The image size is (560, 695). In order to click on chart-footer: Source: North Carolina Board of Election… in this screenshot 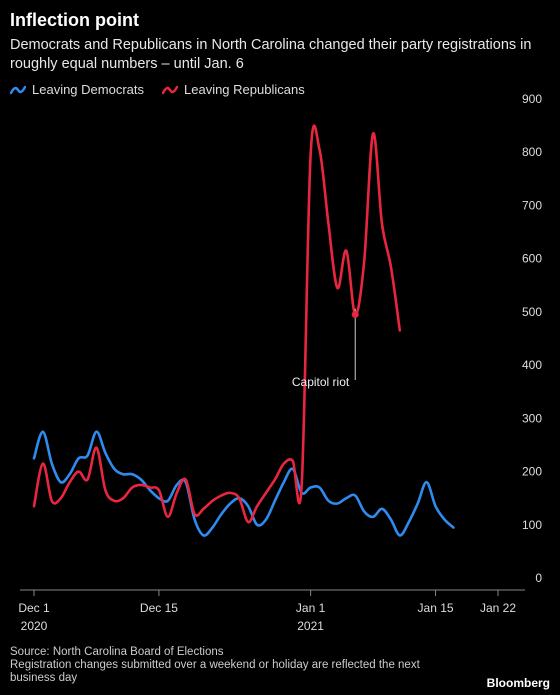, I will do `click(230, 665)`.